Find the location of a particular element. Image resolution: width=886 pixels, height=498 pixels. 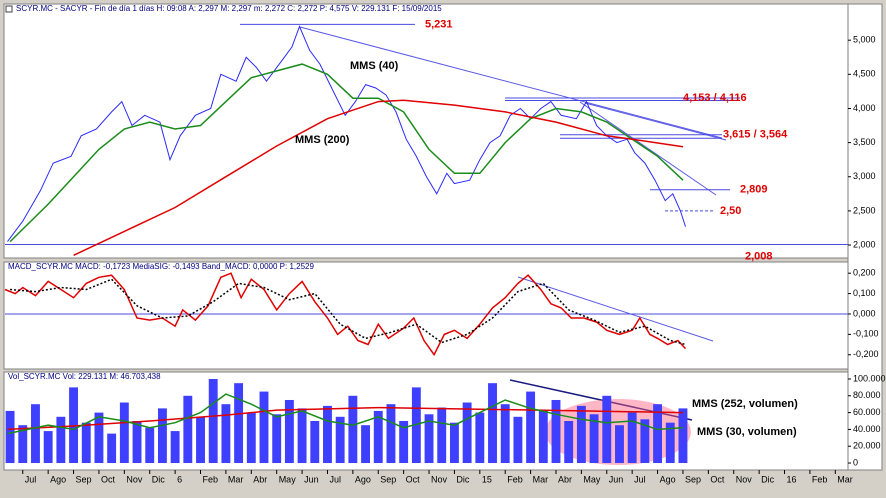

y-tick-label: 3,000 is located at coordinates (864, 176).